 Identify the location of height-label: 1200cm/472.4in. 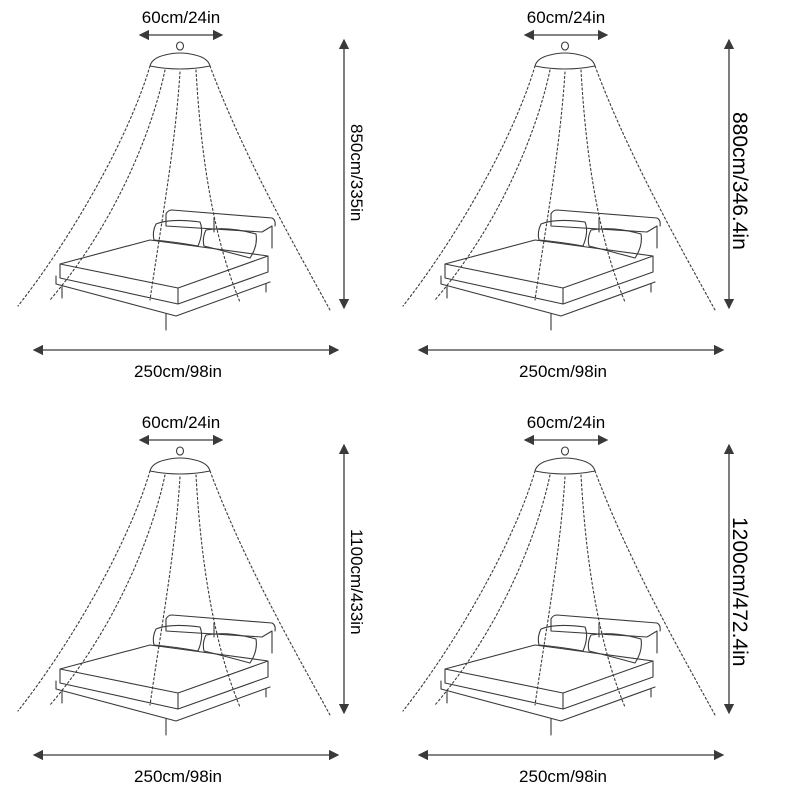
(739, 592).